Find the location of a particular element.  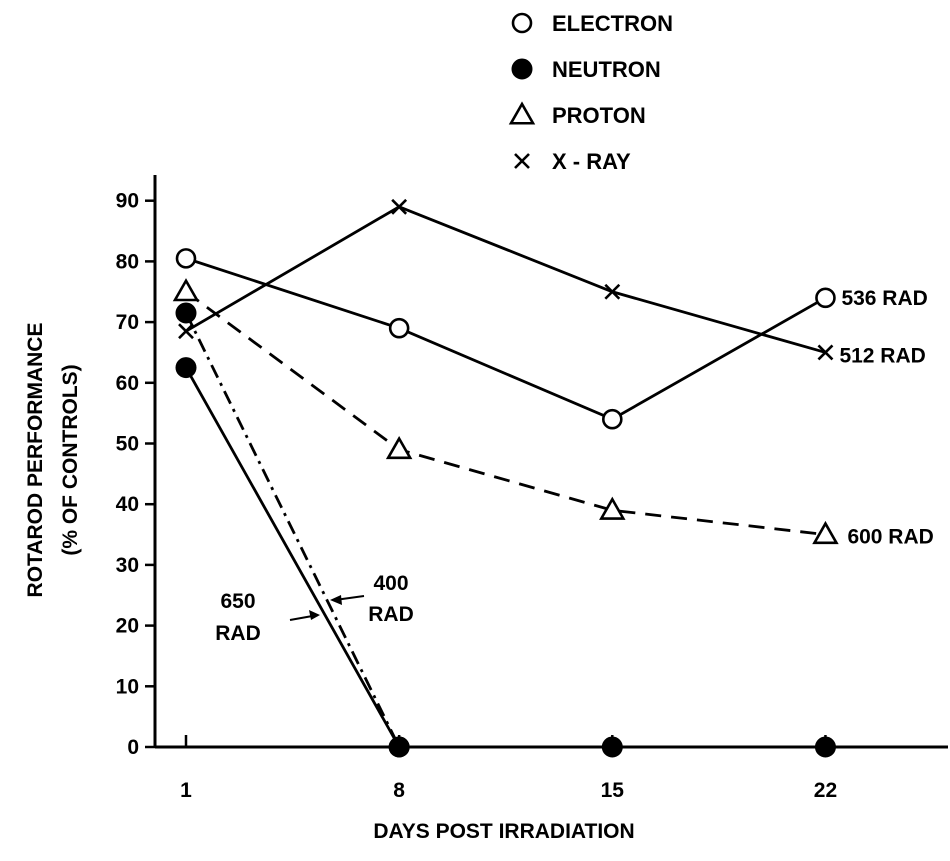

series-line-x-ray-512-rad is located at coordinates (505, 279).